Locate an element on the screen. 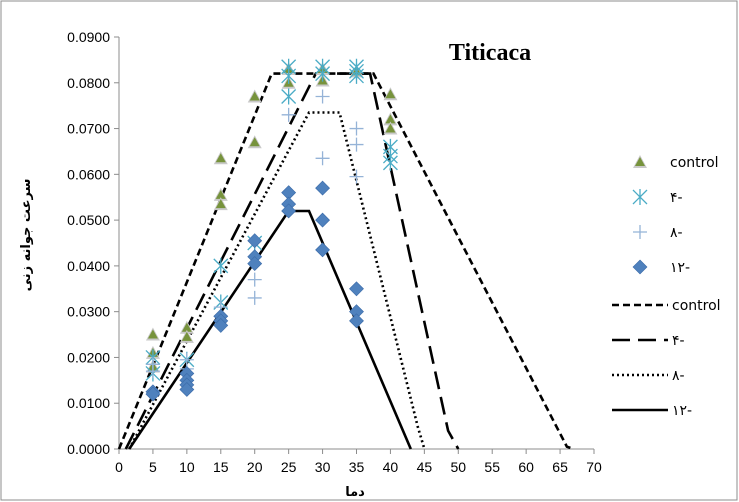 The width and height of the screenshot is (739, 502). x-tick-label: 60 is located at coordinates (526, 467).